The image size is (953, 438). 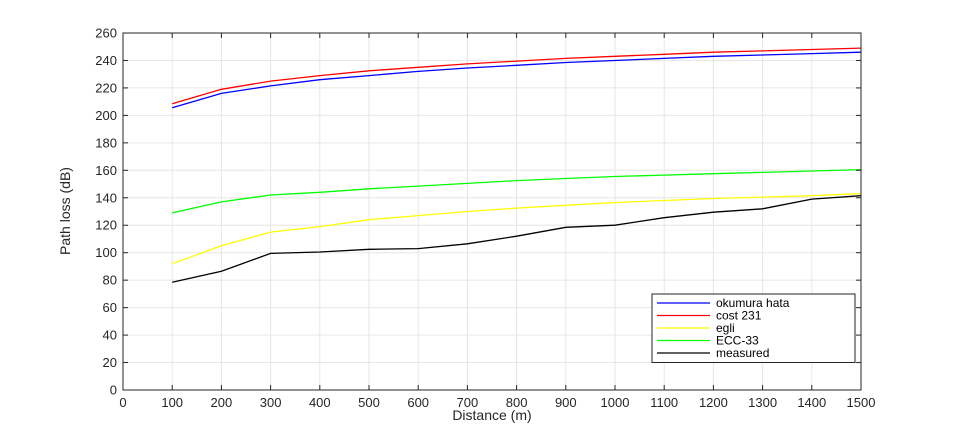 I want to click on y-tick-label: 80, so click(x=110, y=280).